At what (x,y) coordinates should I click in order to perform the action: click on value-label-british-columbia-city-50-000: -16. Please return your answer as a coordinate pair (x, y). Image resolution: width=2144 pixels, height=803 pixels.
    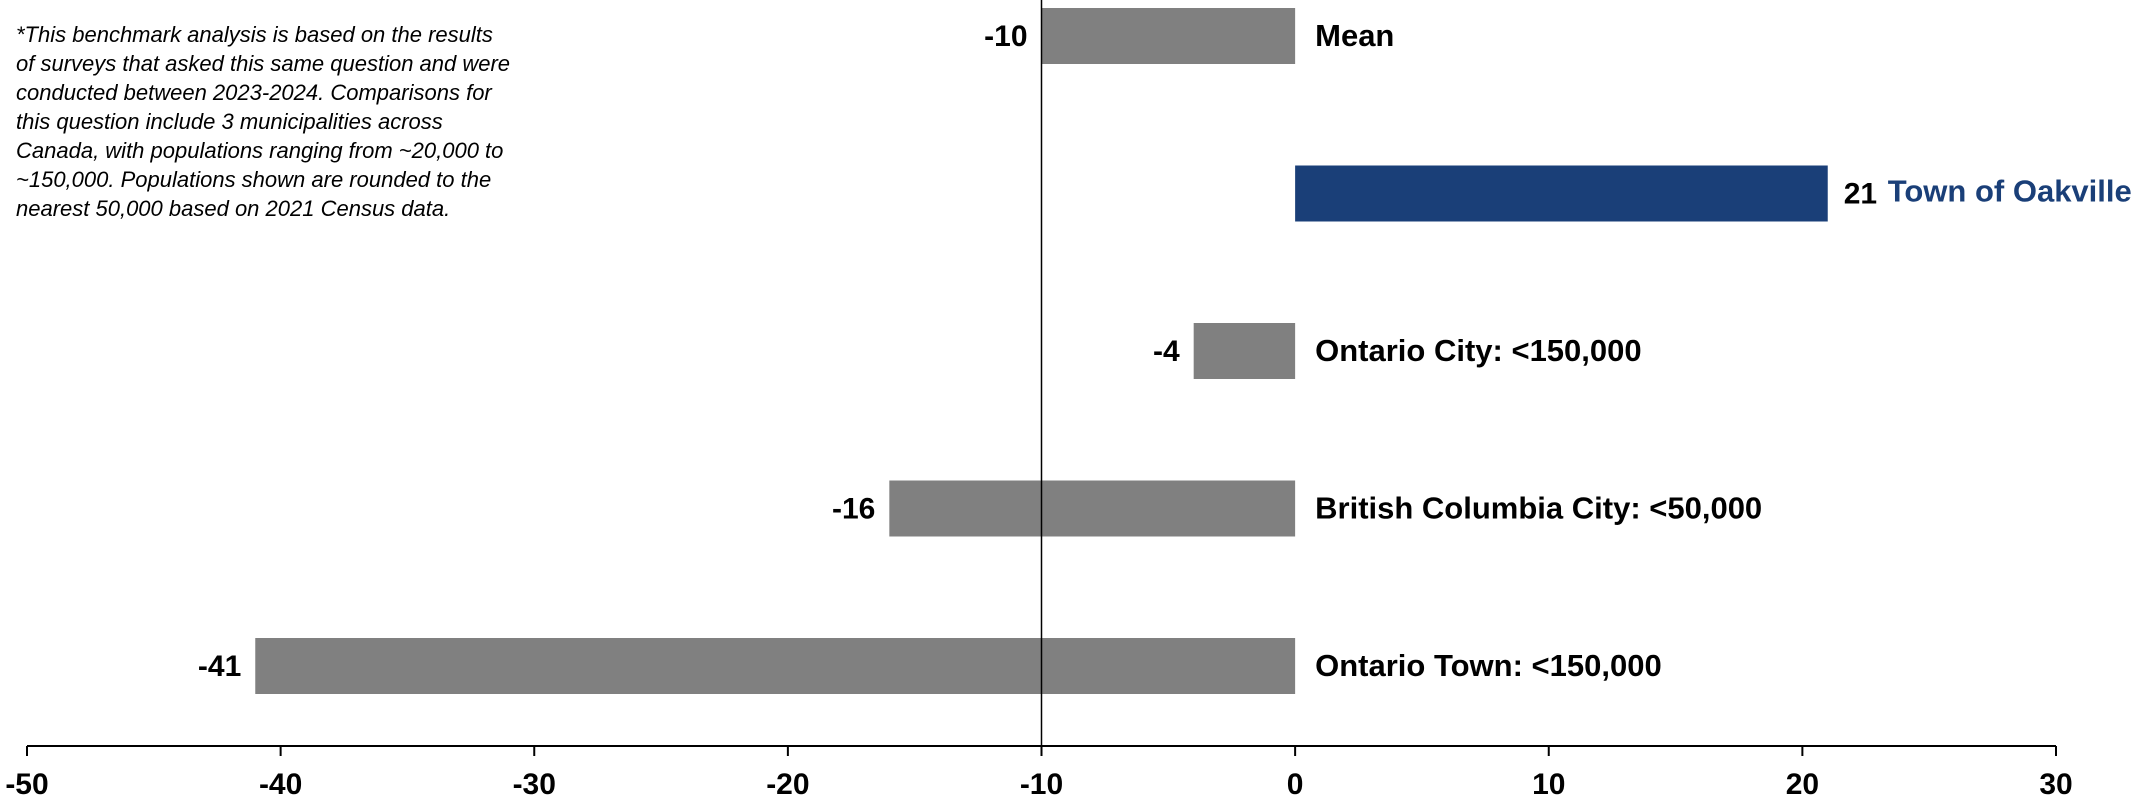
    Looking at the image, I should click on (853, 509).